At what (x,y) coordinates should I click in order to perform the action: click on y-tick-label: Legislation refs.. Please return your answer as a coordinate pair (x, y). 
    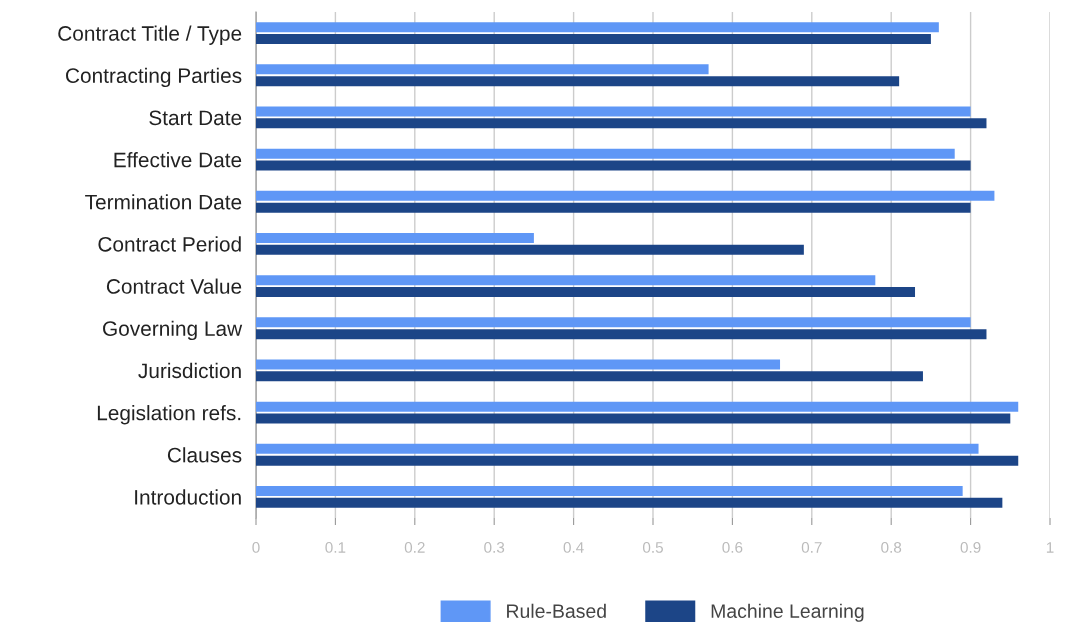
    Looking at the image, I should click on (169, 415).